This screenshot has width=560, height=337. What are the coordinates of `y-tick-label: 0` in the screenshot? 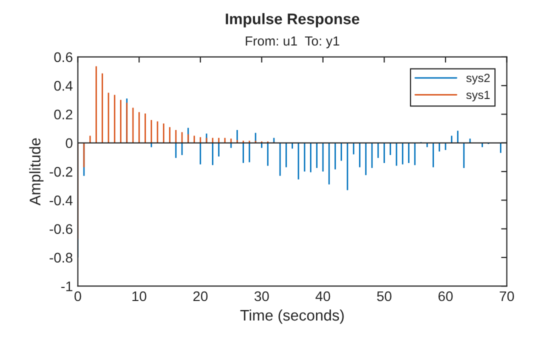 It's located at (69, 143).